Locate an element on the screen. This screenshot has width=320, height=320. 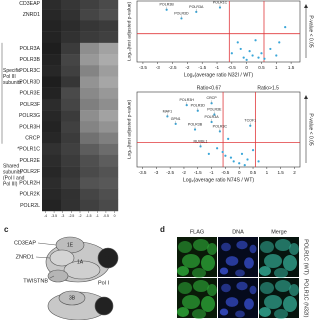
row-label: POLR3G is located at coordinates (29, 116).